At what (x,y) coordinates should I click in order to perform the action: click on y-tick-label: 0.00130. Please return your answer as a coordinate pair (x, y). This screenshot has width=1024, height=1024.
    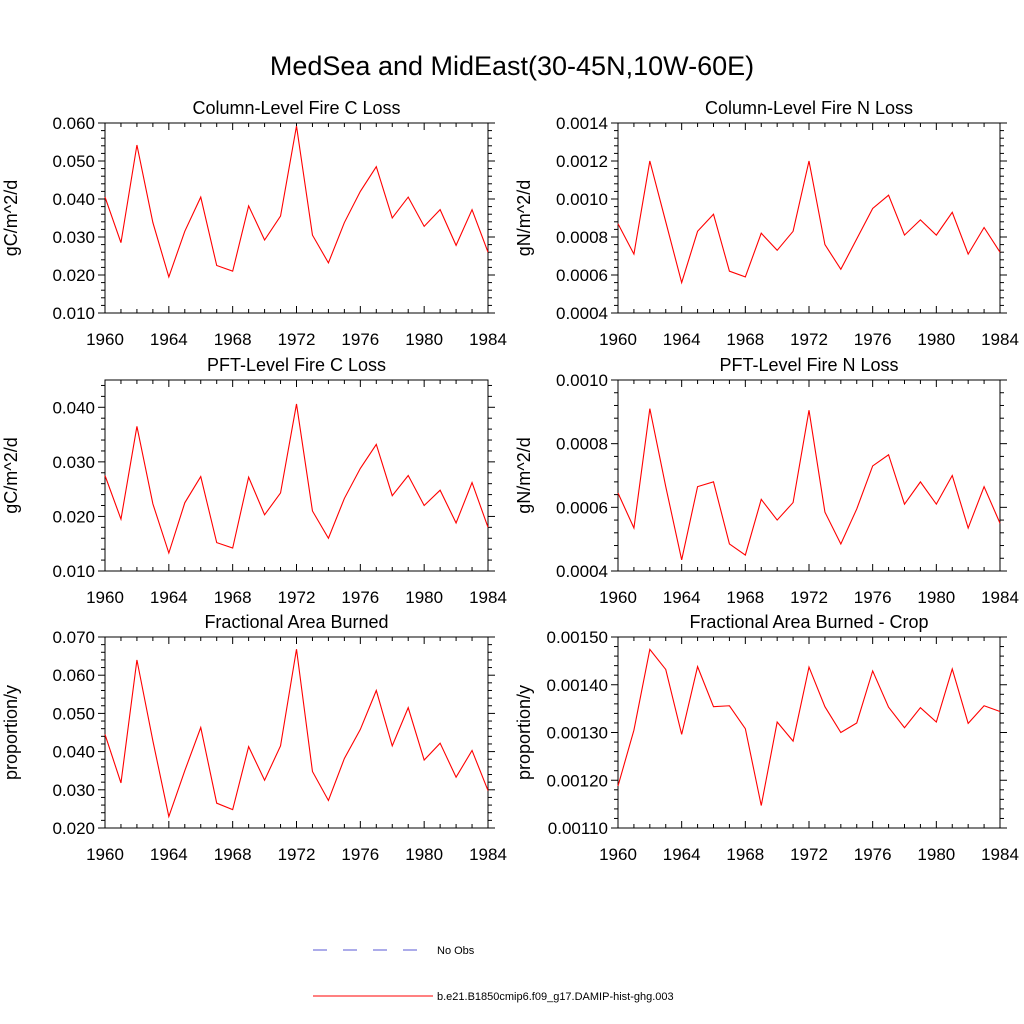
    Looking at the image, I should click on (577, 733).